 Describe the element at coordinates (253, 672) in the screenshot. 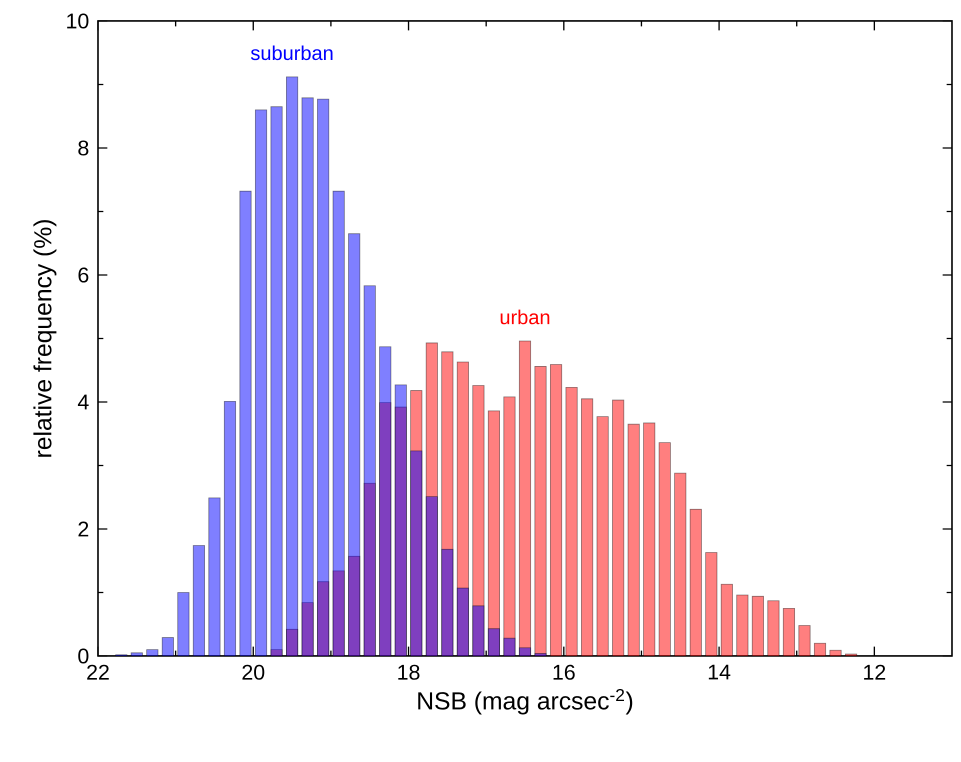

I see `x-tick-label: 20` at that location.